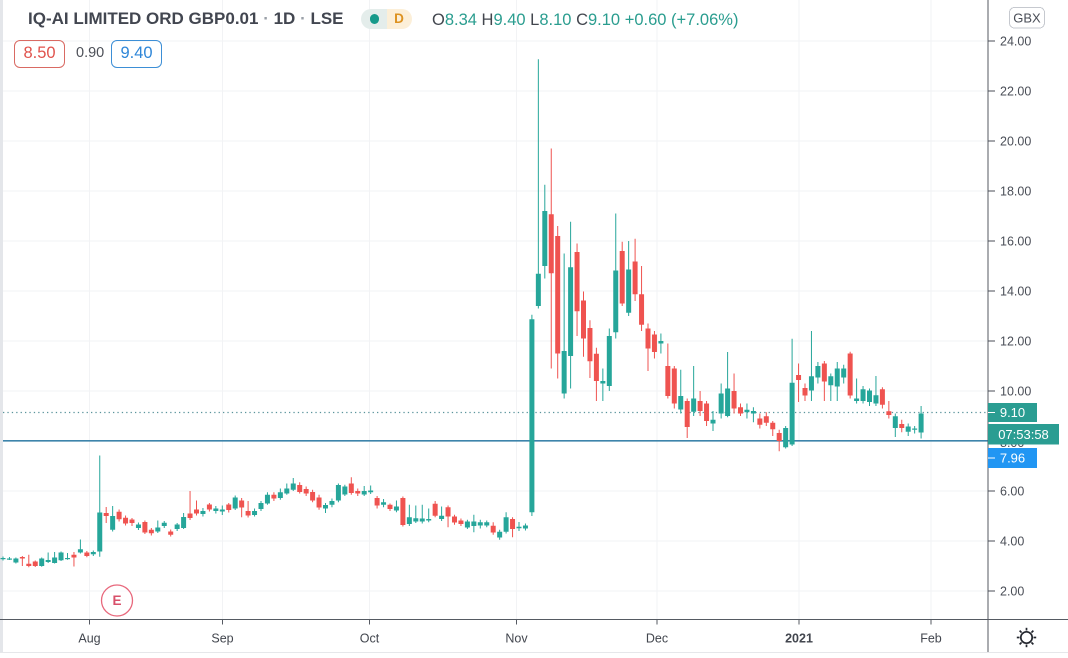 The height and width of the screenshot is (658, 1068). I want to click on svg-text: Dec, so click(657, 639).